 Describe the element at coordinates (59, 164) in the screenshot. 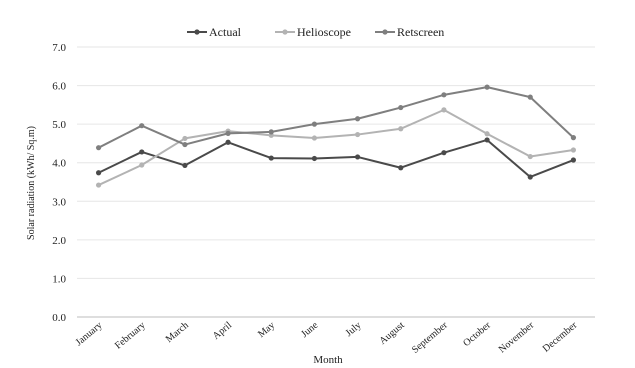

I see `y-tick-label: 4.0` at that location.